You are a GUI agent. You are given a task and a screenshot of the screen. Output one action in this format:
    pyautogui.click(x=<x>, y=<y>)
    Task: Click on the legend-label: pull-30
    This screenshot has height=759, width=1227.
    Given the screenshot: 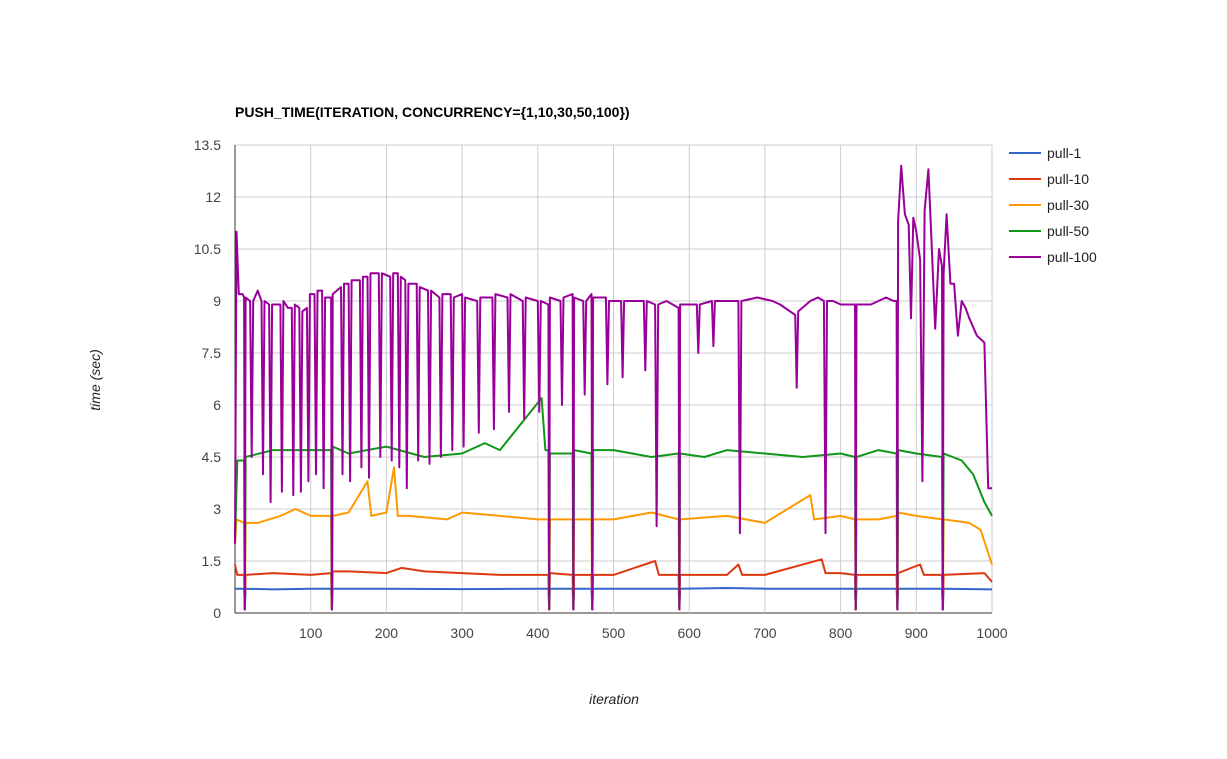 What is the action you would take?
    pyautogui.click(x=1068, y=205)
    